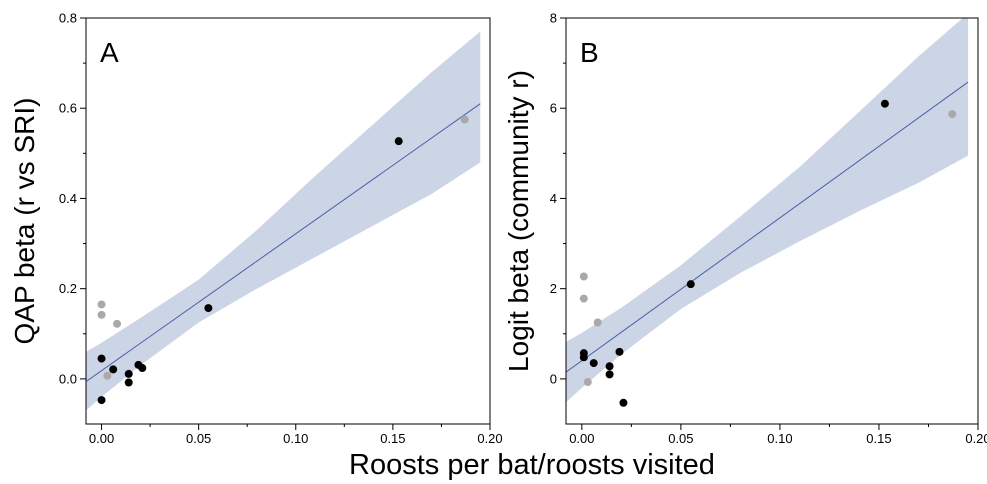 The image size is (987, 484). What do you see at coordinates (532, 465) in the screenshot?
I see `x-axis-label: Roosts per bat/roosts visited` at bounding box center [532, 465].